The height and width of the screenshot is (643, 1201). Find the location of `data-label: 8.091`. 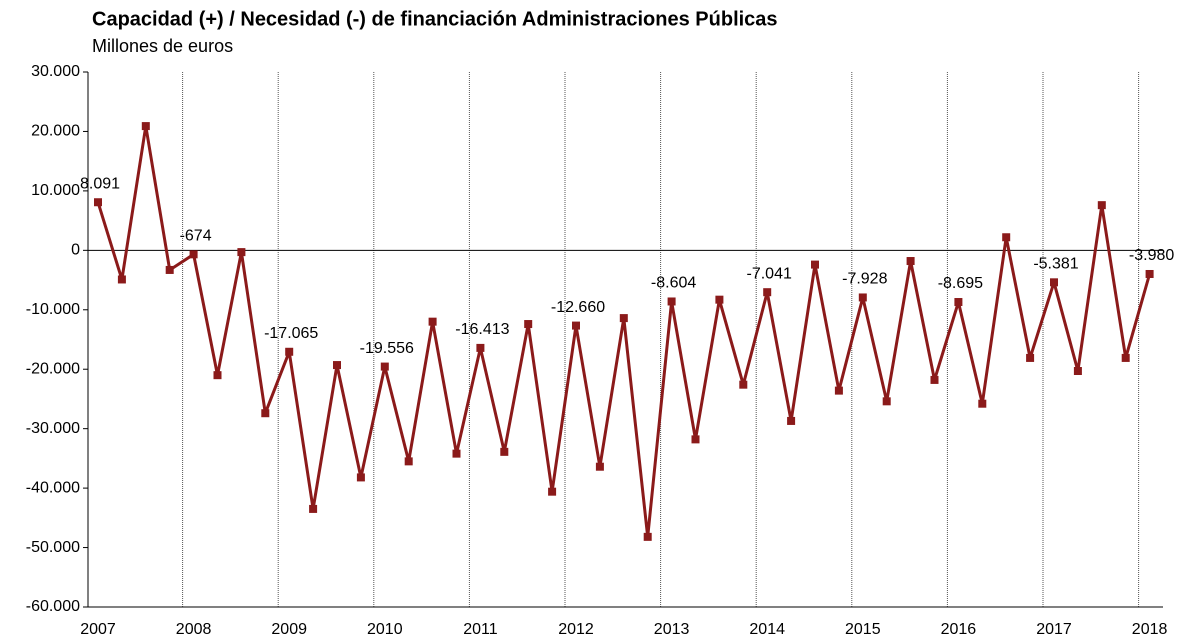

data-label: 8.091 is located at coordinates (100, 183).